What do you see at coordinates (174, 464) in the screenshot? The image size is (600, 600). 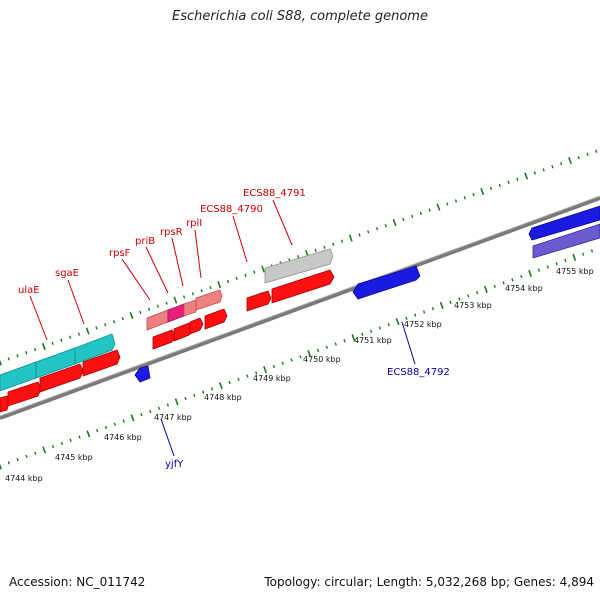 I see `label-yjfY: yjfY` at bounding box center [174, 464].